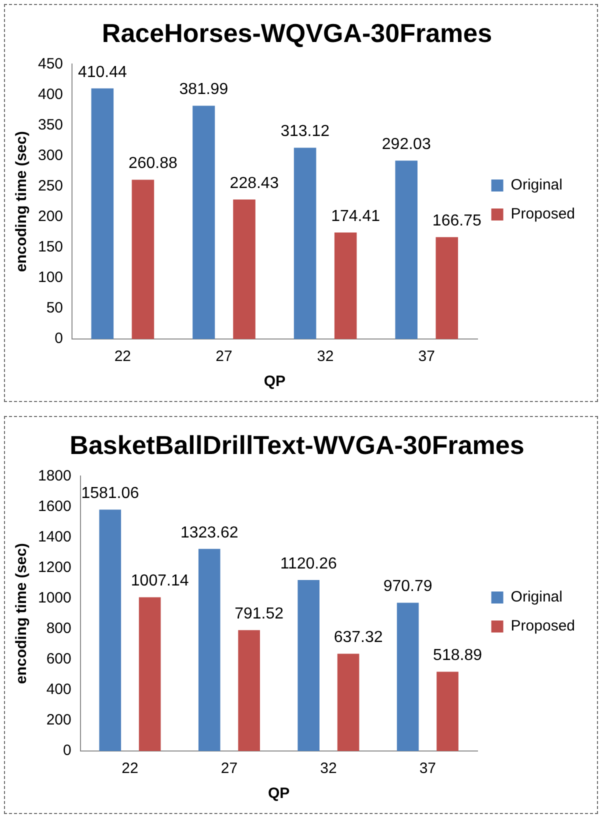 The height and width of the screenshot is (820, 605). Describe the element at coordinates (406, 145) in the screenshot. I see `data-label: 292.03` at that location.